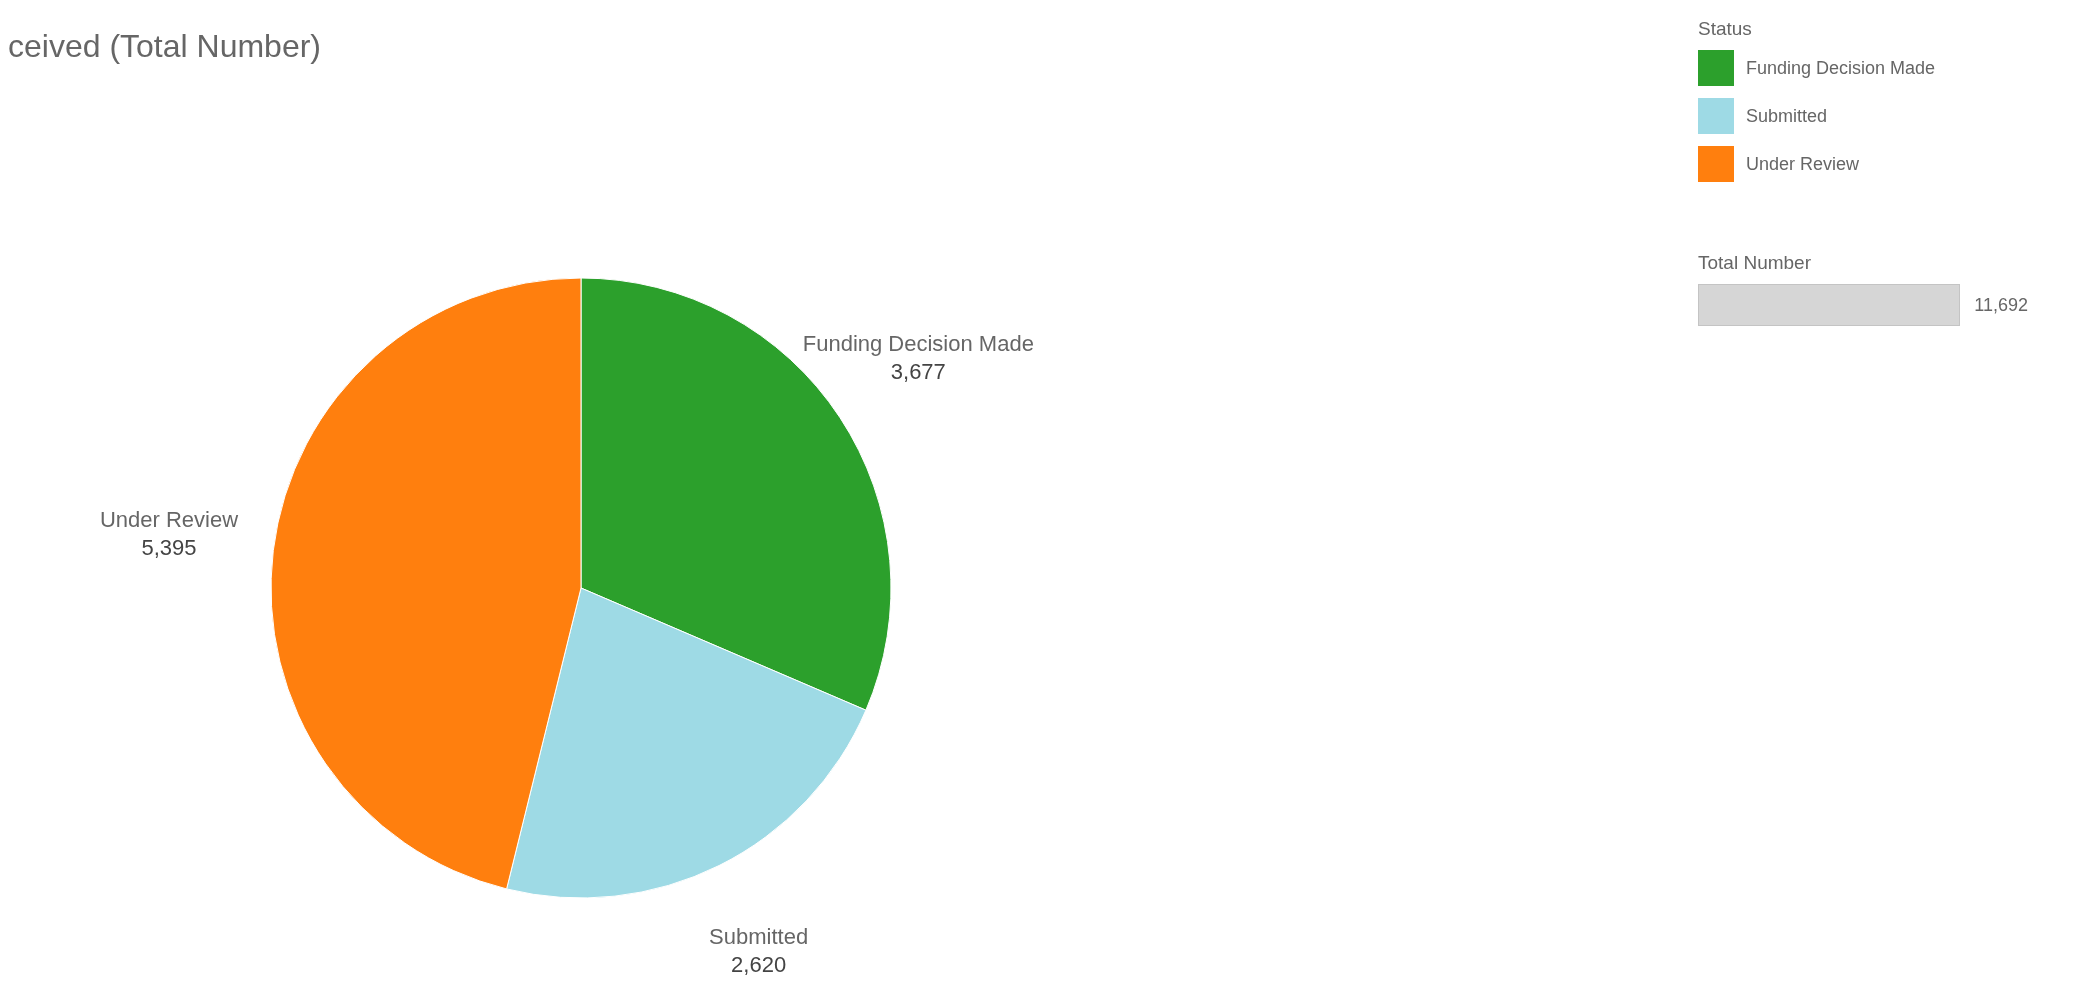 The image size is (2082, 992). I want to click on slice-label: Under Review, so click(169, 520).